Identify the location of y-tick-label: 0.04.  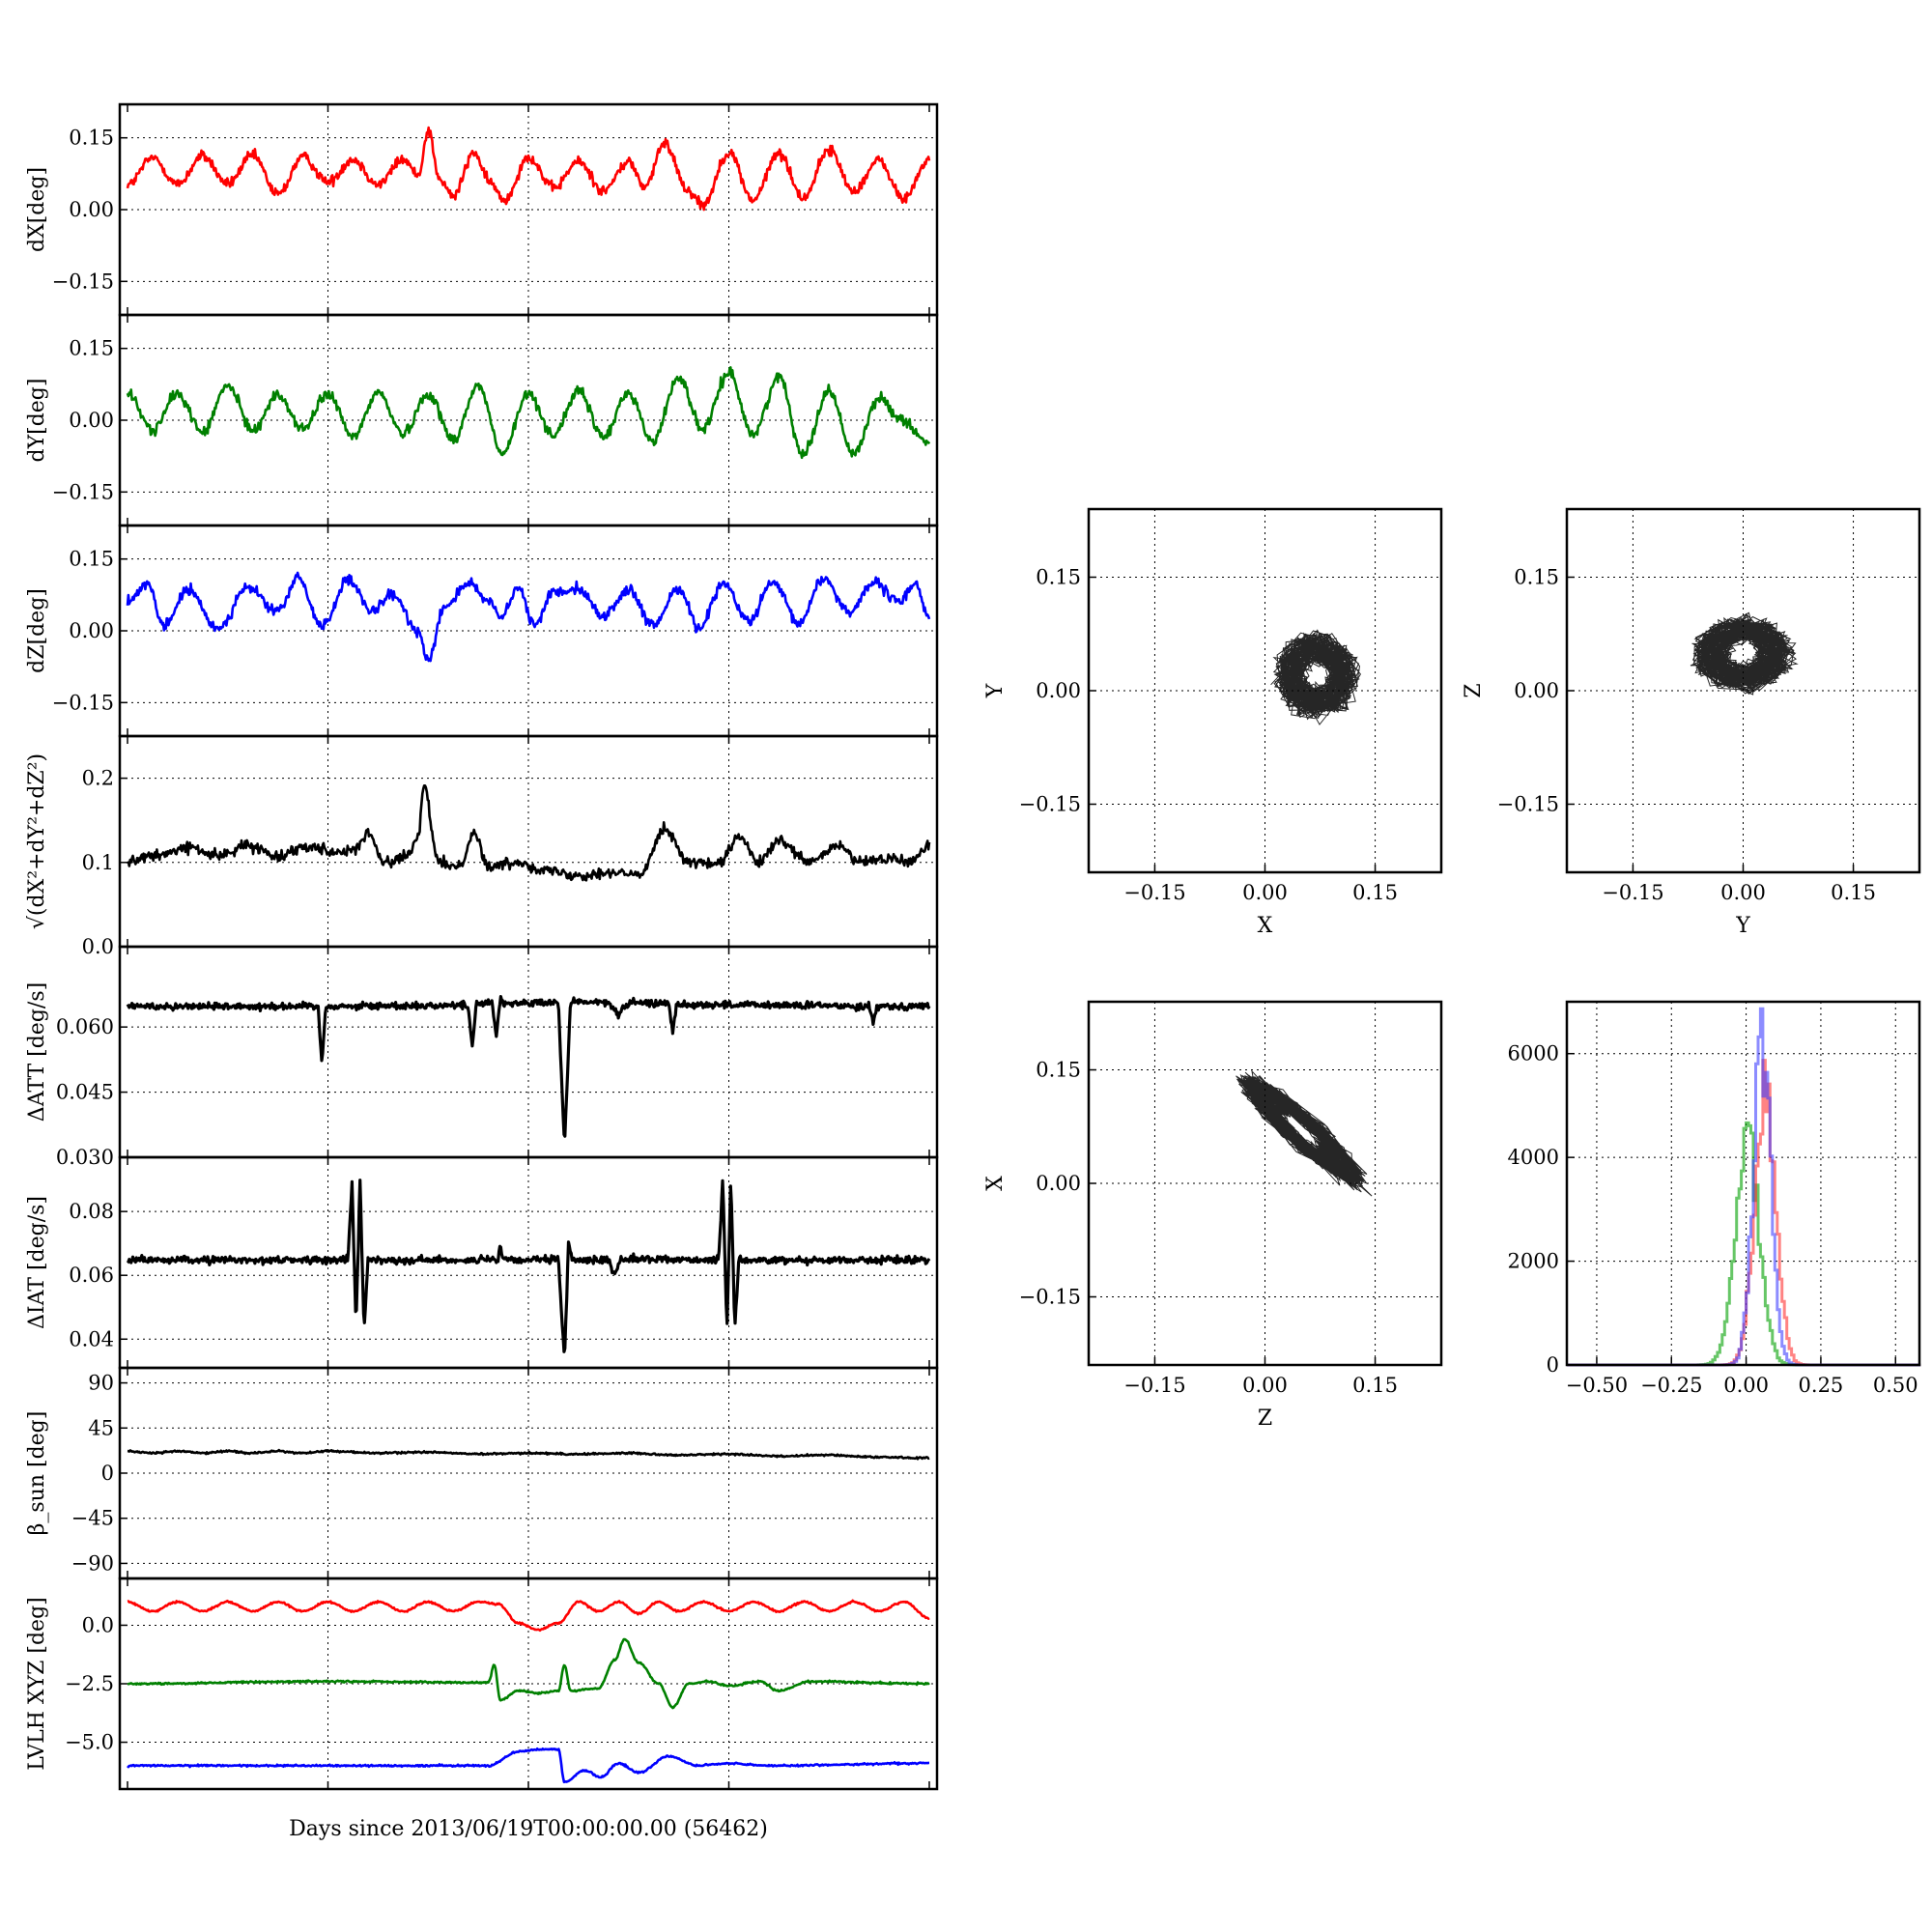
(91, 1338).